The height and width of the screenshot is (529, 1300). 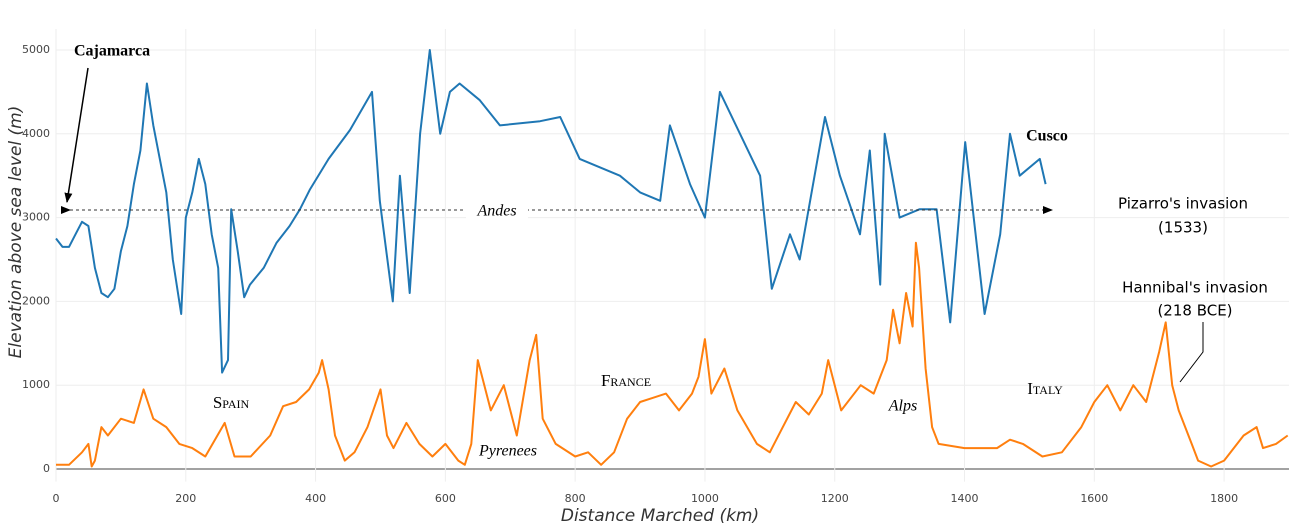 What do you see at coordinates (1183, 228) in the screenshot?
I see `annotation: (1533)` at bounding box center [1183, 228].